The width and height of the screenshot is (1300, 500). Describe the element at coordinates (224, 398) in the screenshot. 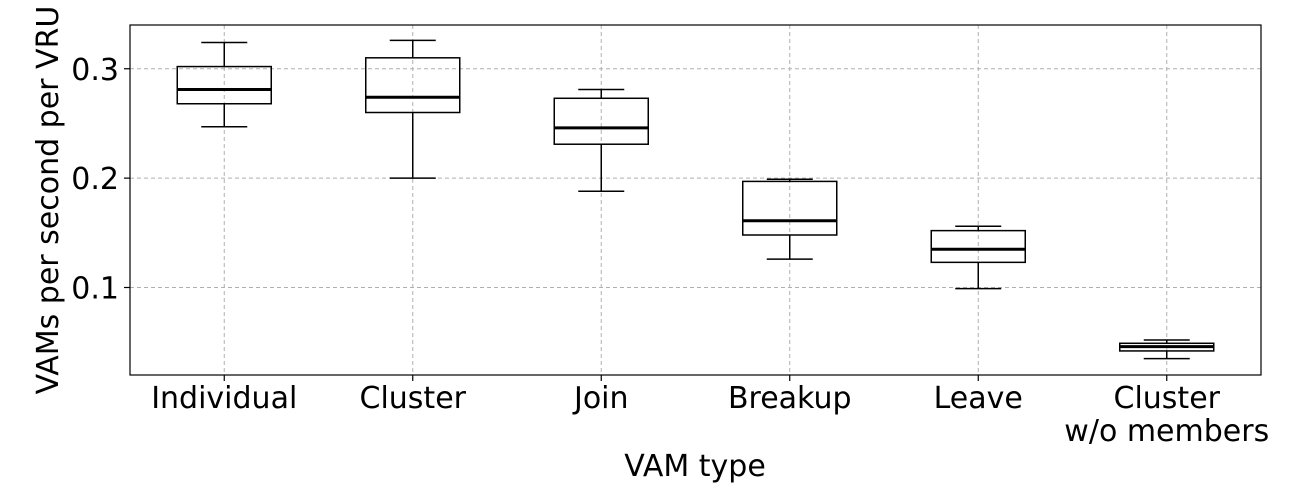

I see `x-tick-label: Individual` at that location.